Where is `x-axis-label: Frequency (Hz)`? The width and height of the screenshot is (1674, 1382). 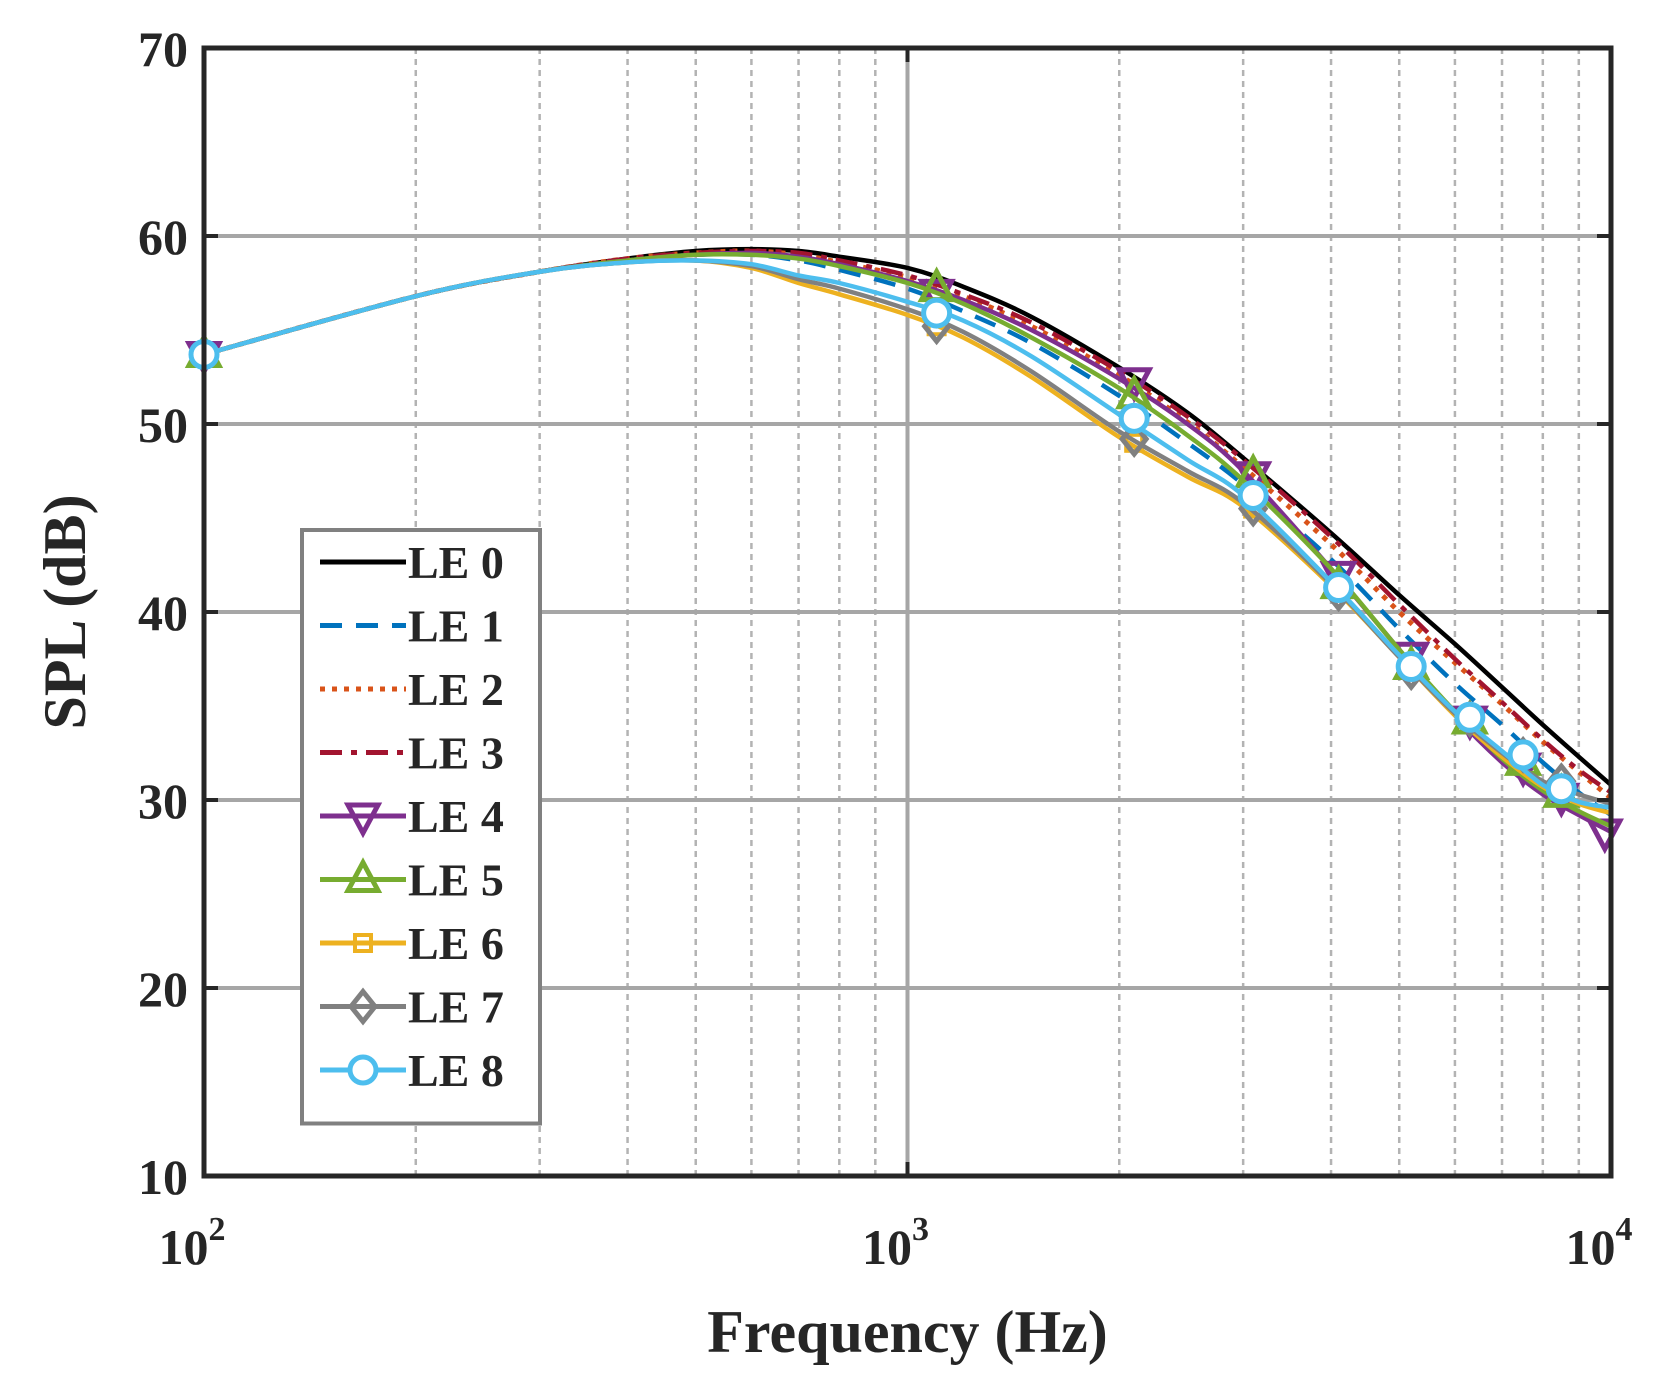 x-axis-label: Frequency (Hz) is located at coordinates (907, 1332).